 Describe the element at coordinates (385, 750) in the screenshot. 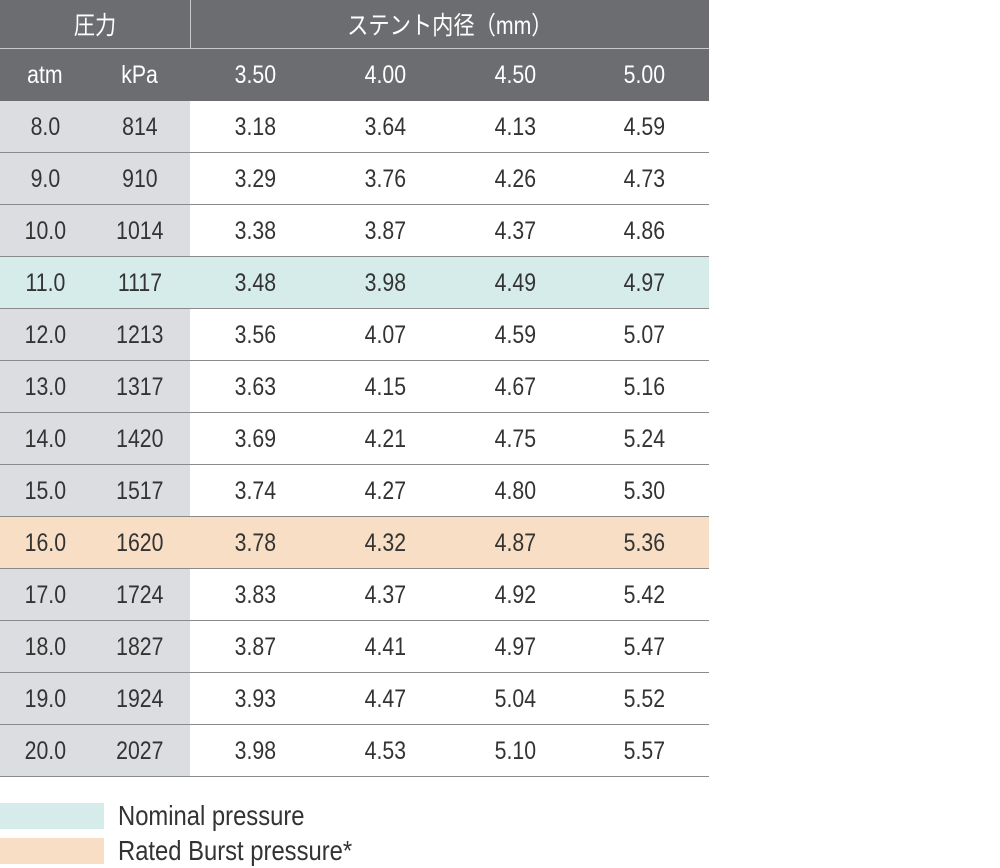

I see `cell: 4.53` at that location.